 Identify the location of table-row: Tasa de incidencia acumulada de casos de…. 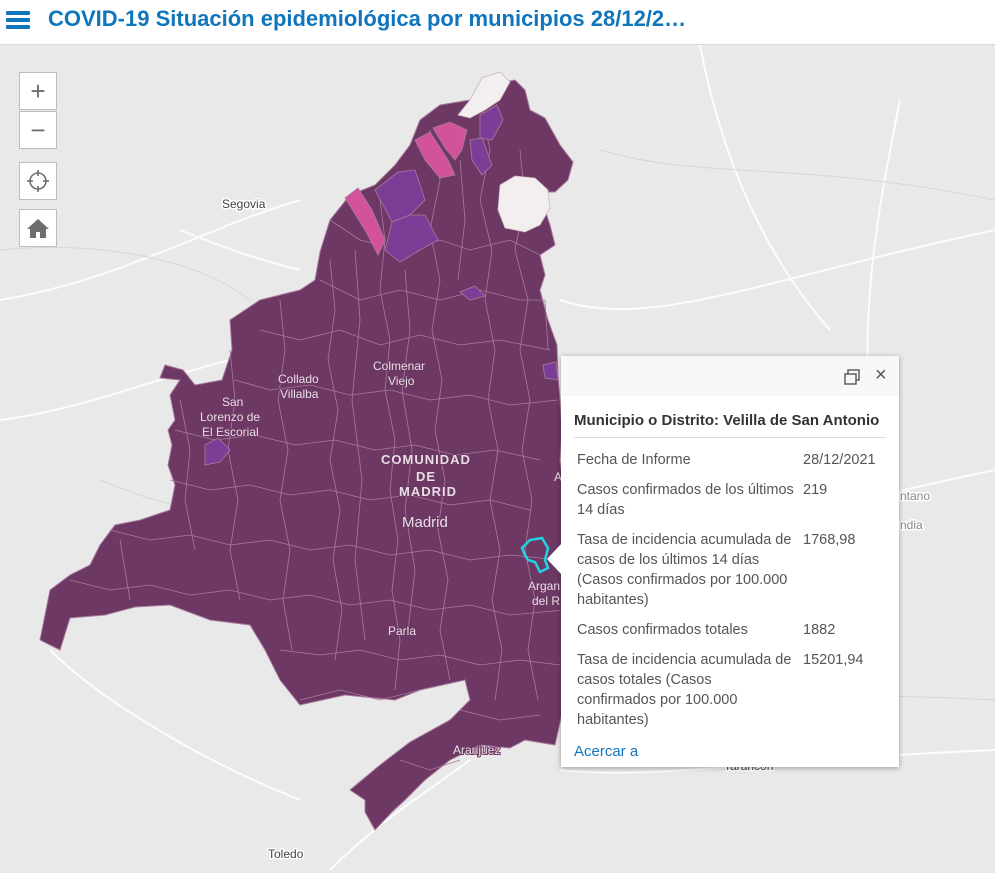
(731, 573).